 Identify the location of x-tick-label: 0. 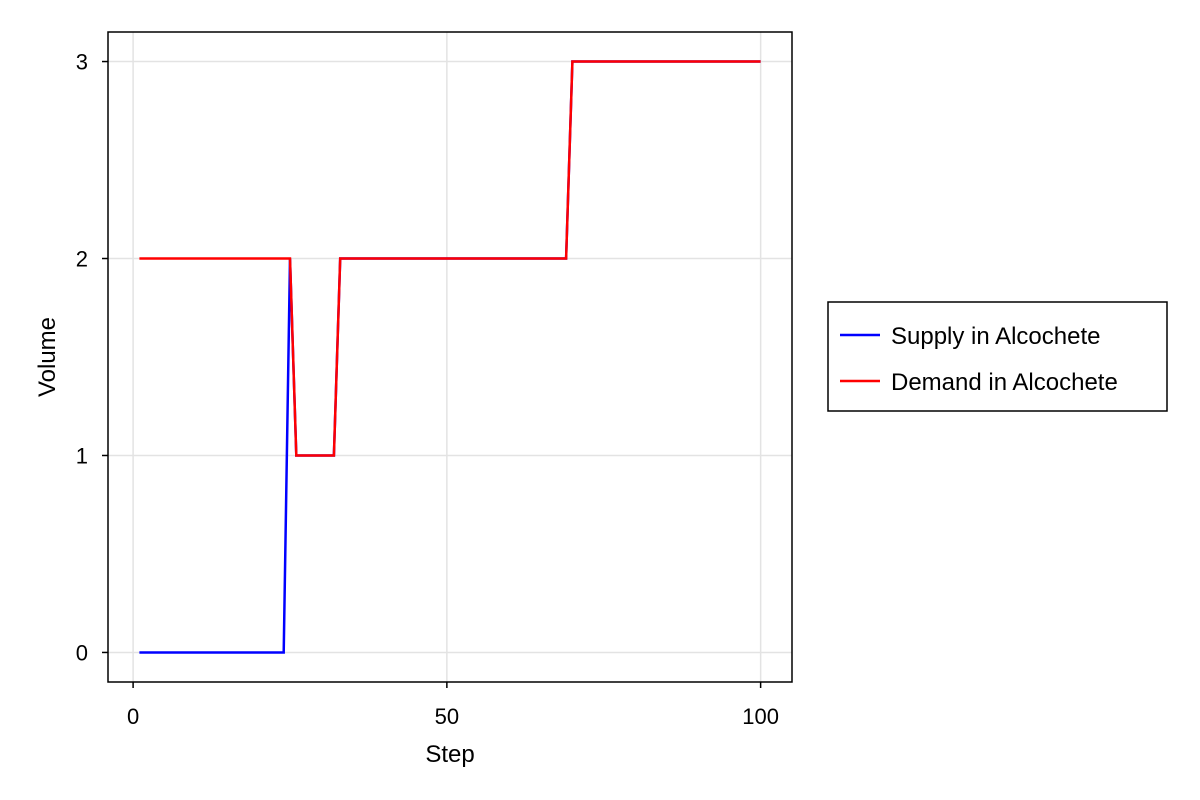
(133, 716).